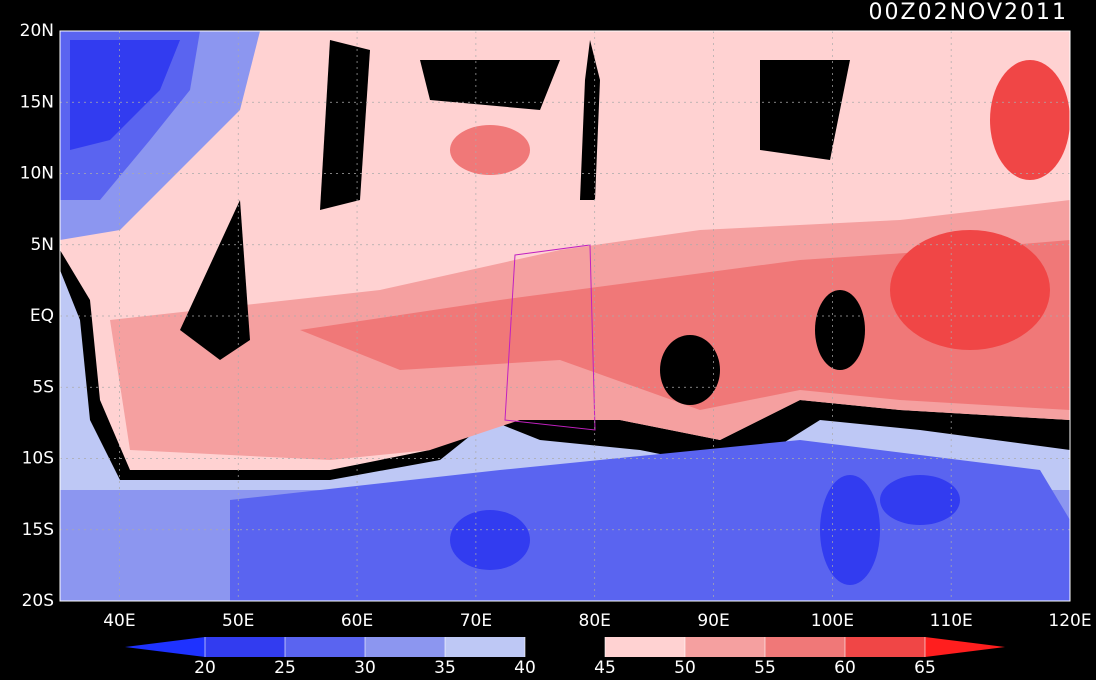  Describe the element at coordinates (357, 621) in the screenshot. I see `lon-label: 60E` at that location.